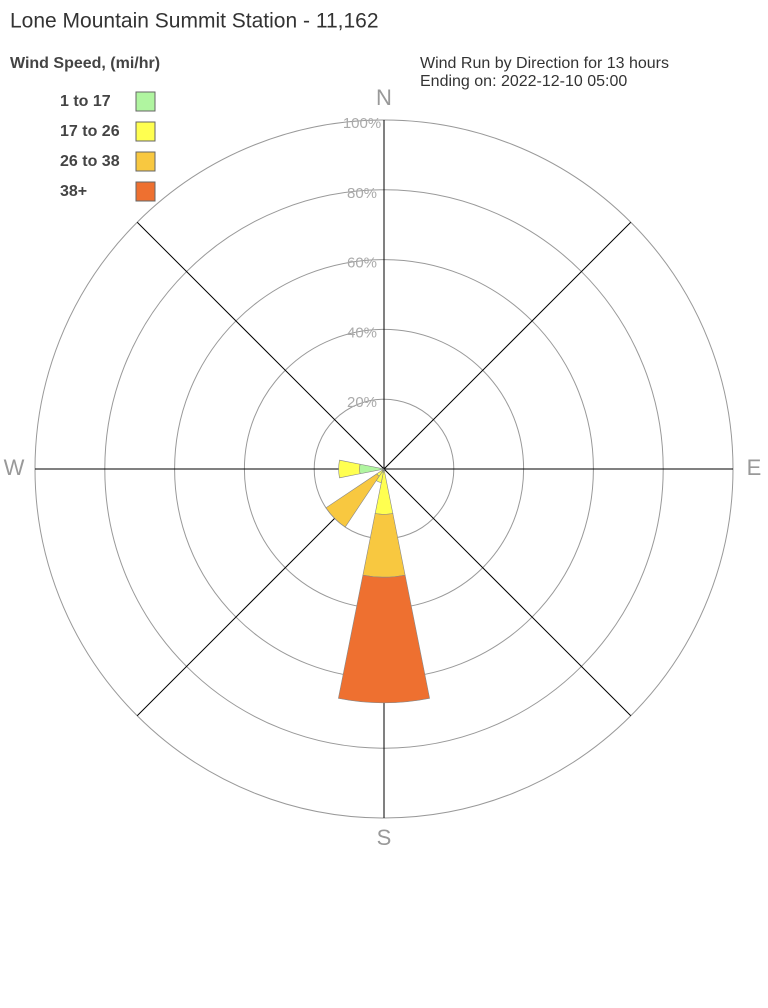 The image size is (768, 1008). What do you see at coordinates (362, 123) in the screenshot?
I see `ring-label: 100%` at bounding box center [362, 123].